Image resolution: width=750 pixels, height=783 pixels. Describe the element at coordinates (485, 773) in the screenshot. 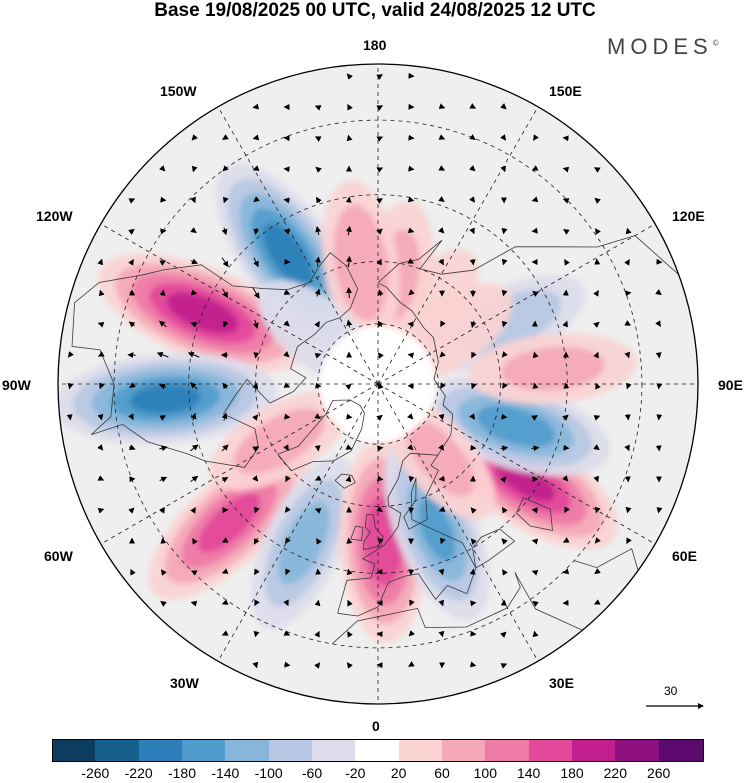

I see `colorbar-tick-label: 100` at that location.